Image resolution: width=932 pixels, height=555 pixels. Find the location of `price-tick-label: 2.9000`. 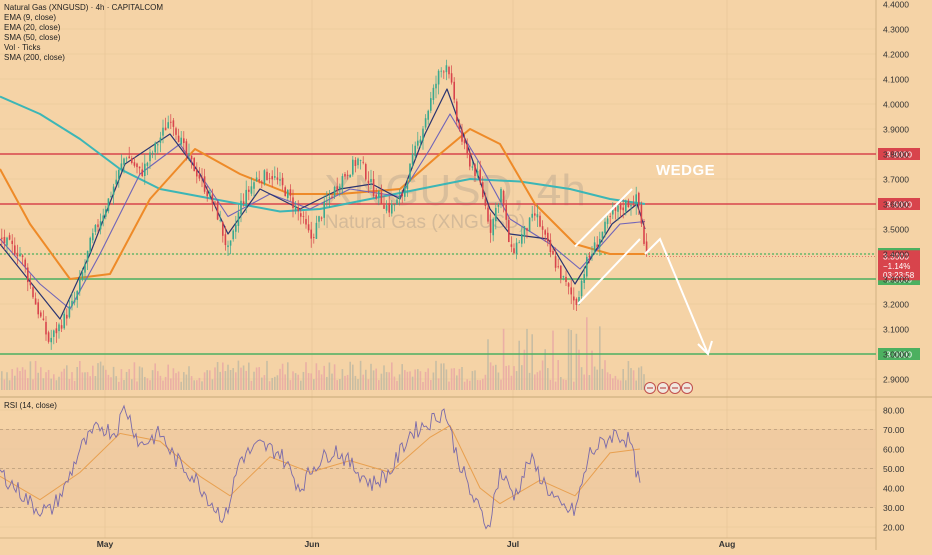

price-tick-label: 2.9000 is located at coordinates (896, 380).